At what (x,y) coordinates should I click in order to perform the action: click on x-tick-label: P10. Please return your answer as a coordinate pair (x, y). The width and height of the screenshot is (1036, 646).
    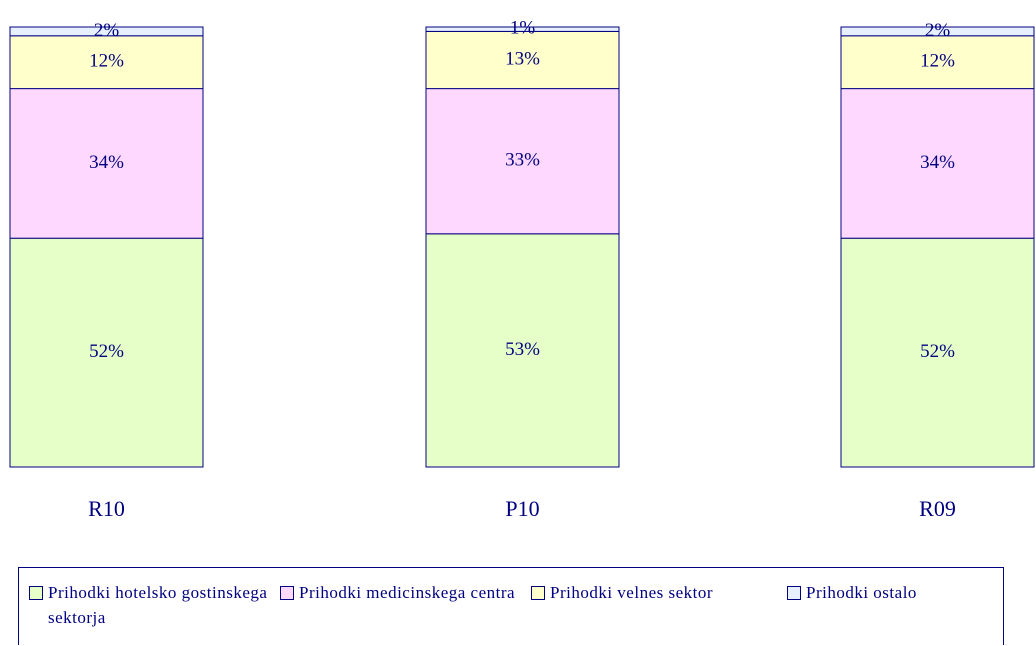
    Looking at the image, I should click on (522, 508).